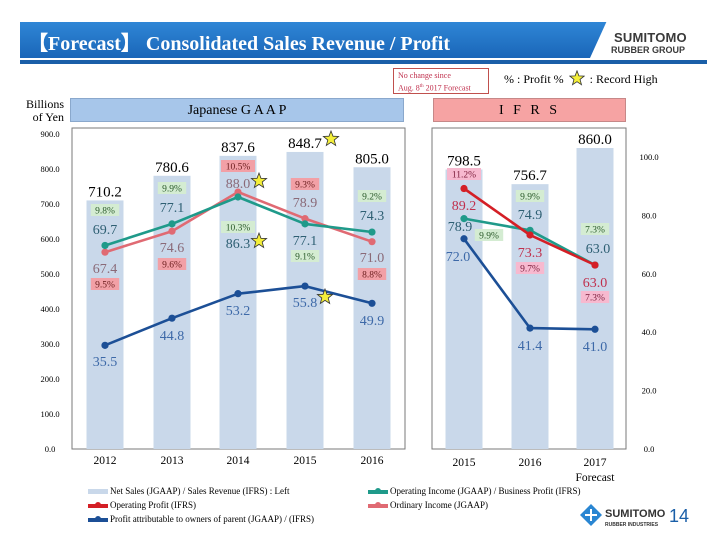 Image resolution: width=721 pixels, height=549 pixels. What do you see at coordinates (50, 449) in the screenshot?
I see `left-axis-tick-label: 0.0` at bounding box center [50, 449].